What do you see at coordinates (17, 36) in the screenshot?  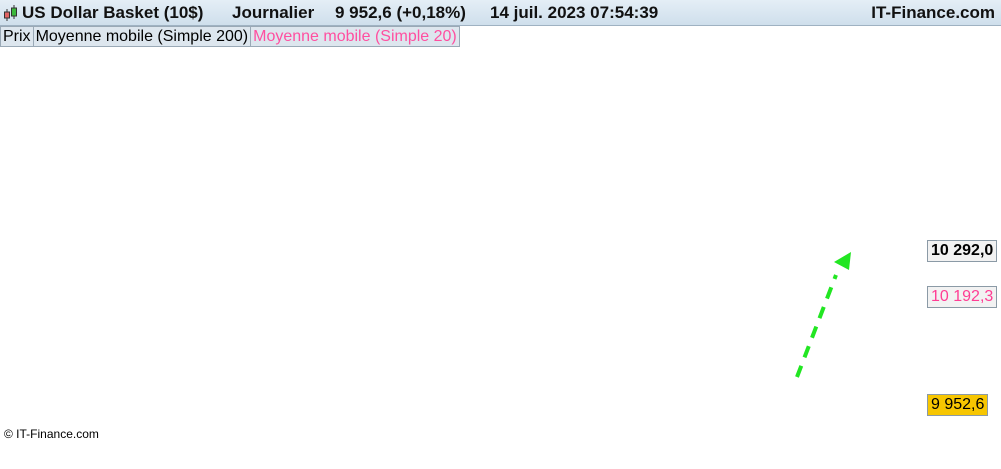 I see `legend-price: Prix` at bounding box center [17, 36].